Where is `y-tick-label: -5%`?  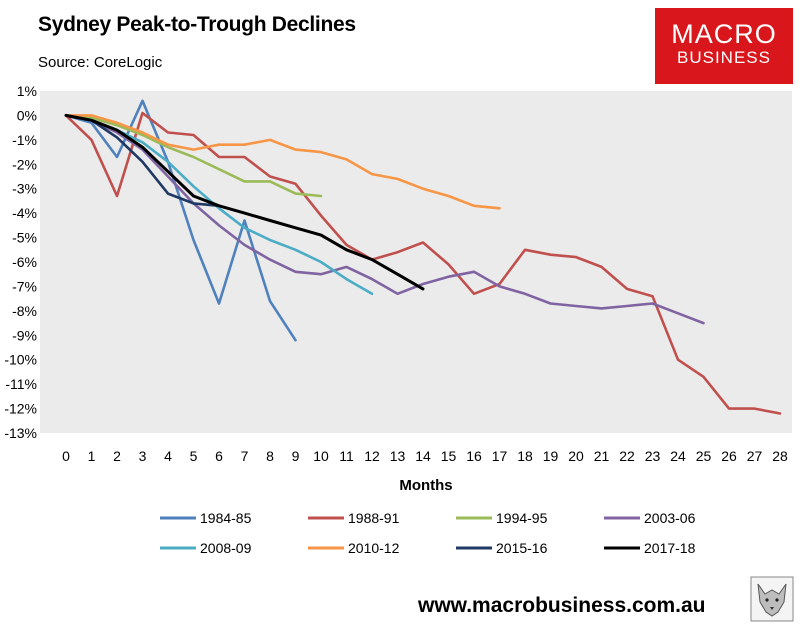
y-tick-label: -5% is located at coordinates (24, 238).